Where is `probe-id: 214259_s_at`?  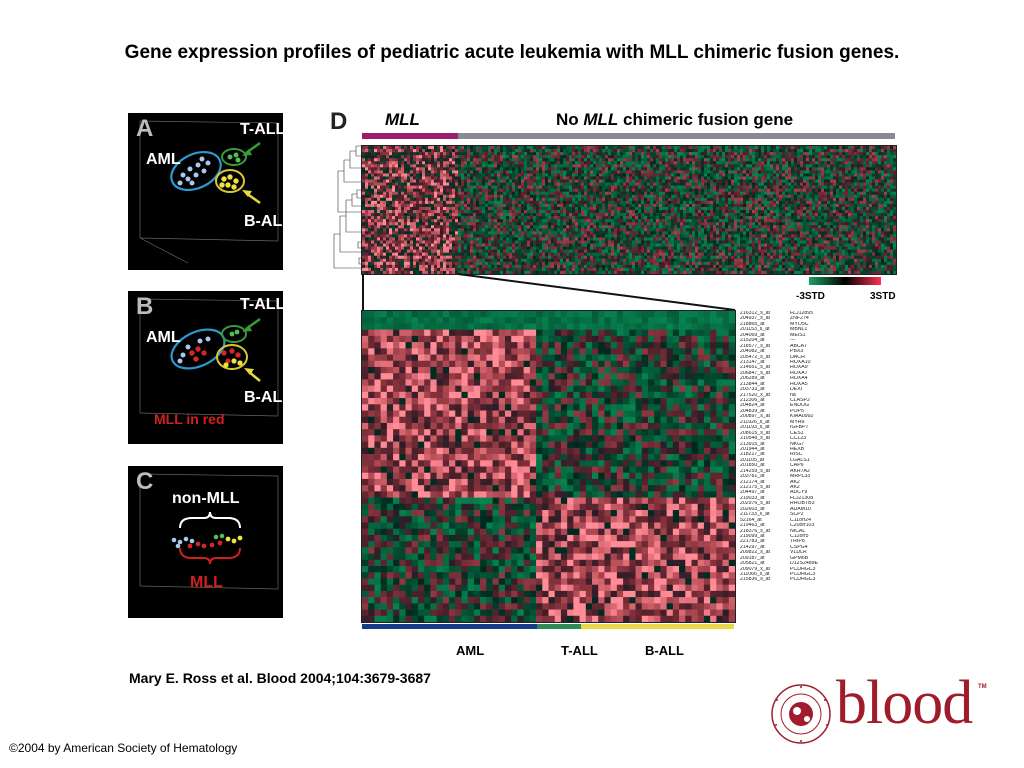 probe-id: 214259_s_at is located at coordinates (755, 471).